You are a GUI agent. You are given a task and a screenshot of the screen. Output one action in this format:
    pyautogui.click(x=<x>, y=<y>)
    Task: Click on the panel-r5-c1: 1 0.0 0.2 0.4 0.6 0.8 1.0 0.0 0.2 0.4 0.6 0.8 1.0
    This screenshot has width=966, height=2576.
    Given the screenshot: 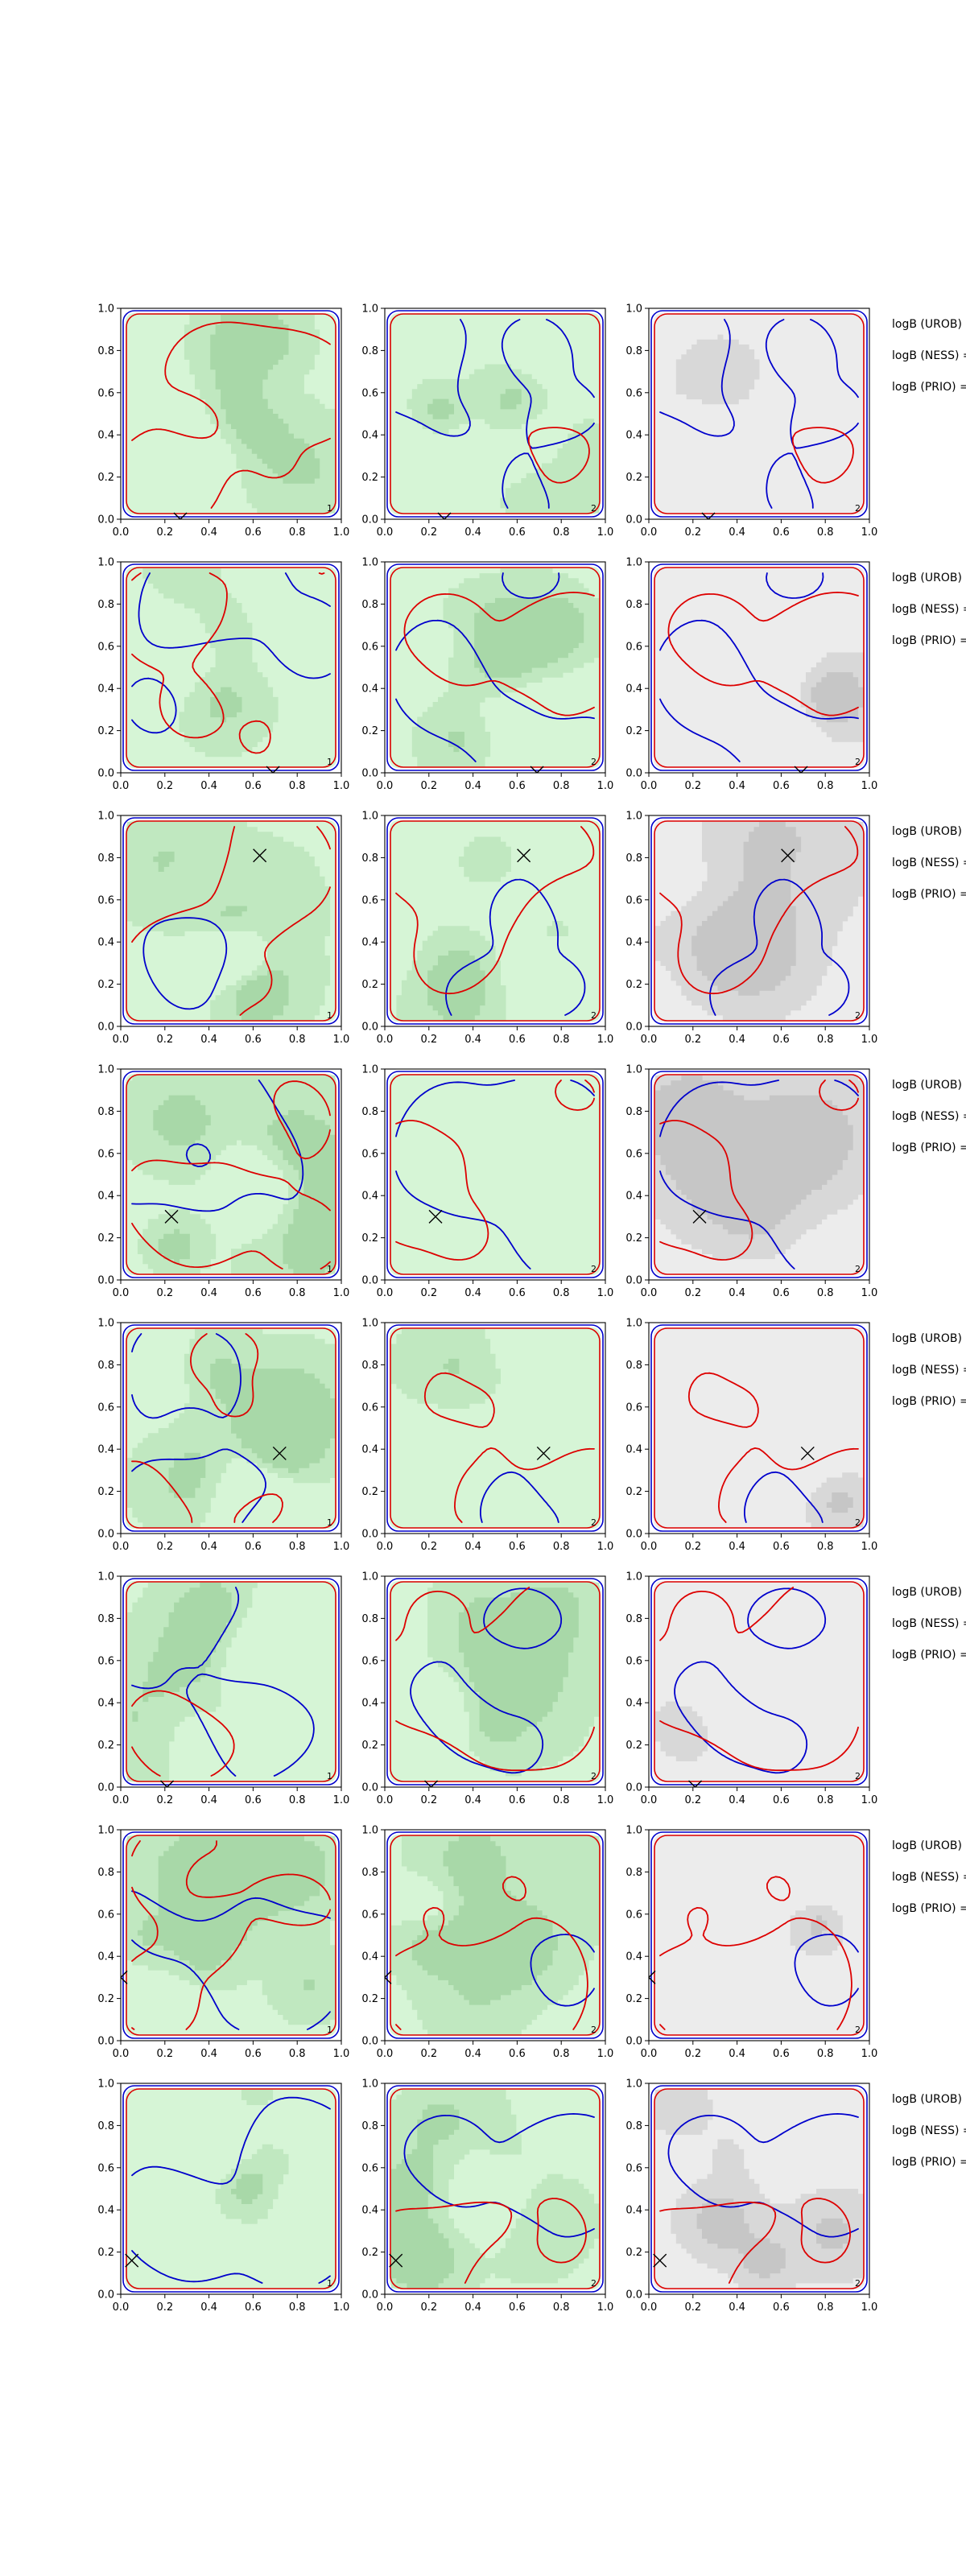 What is the action you would take?
    pyautogui.click(x=223, y=1436)
    